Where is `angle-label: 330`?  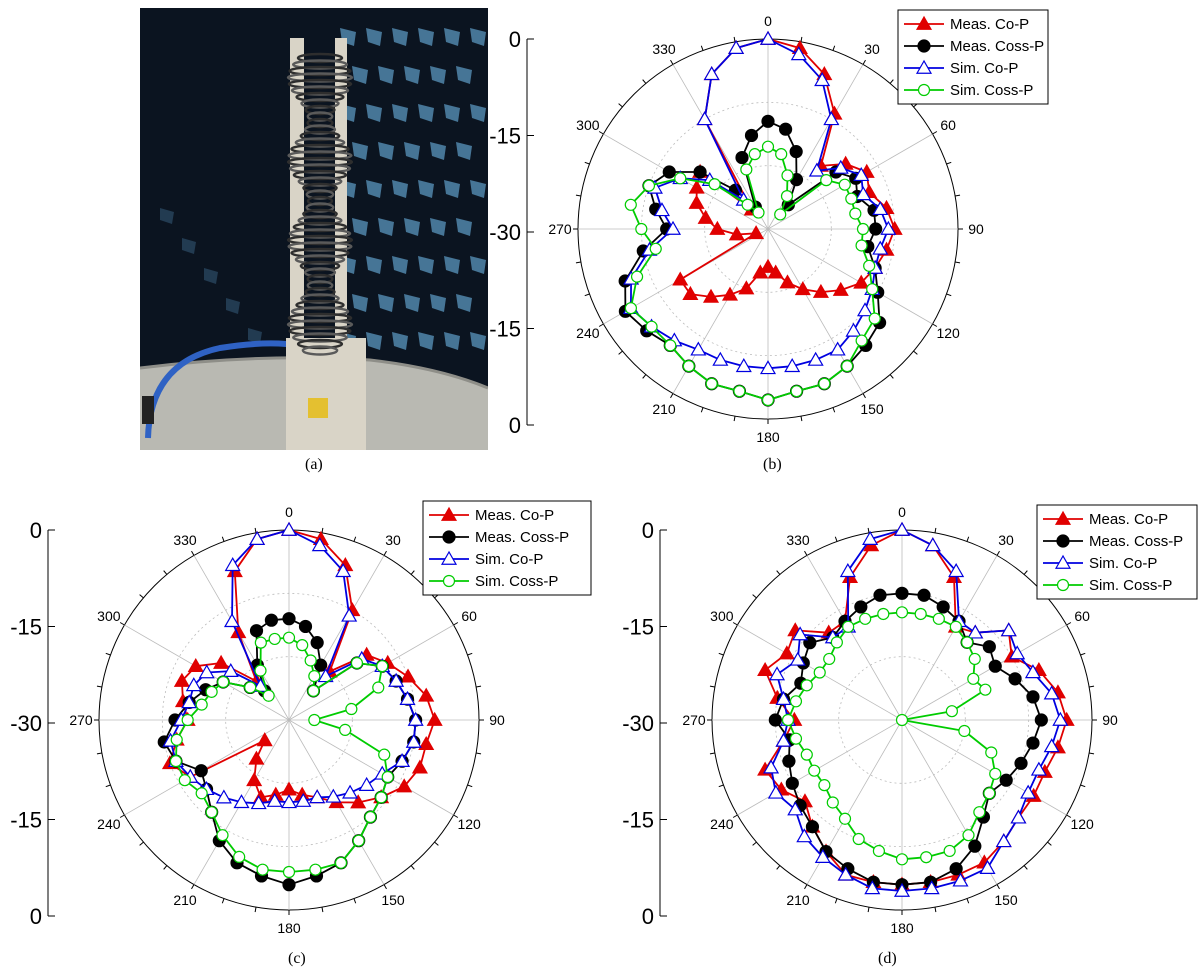
angle-label: 330 is located at coordinates (798, 540).